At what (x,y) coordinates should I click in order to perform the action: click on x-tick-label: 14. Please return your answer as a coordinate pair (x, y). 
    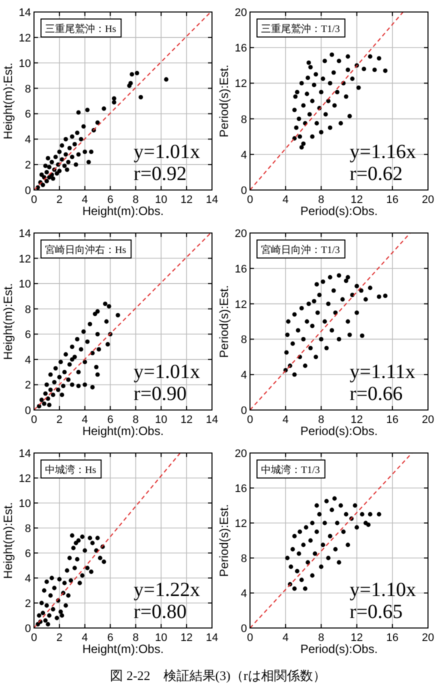
    Looking at the image, I should click on (212, 420).